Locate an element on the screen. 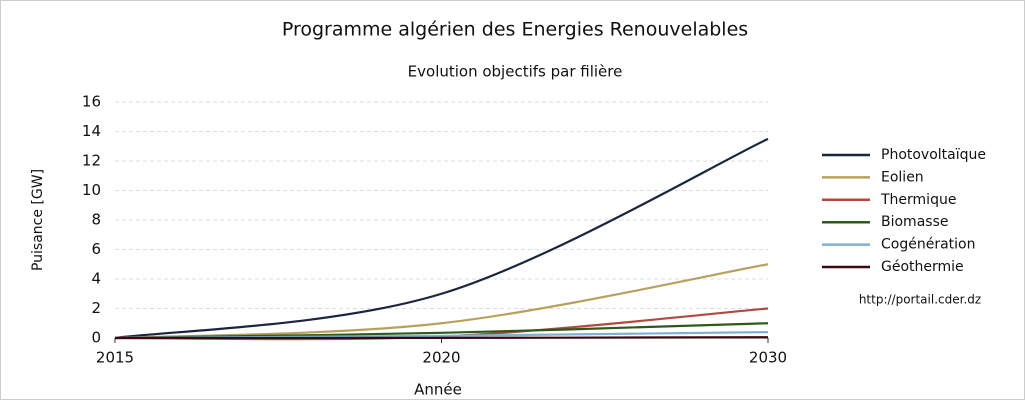 The height and width of the screenshot is (400, 1025). y-tick-label: 6 is located at coordinates (96, 249).